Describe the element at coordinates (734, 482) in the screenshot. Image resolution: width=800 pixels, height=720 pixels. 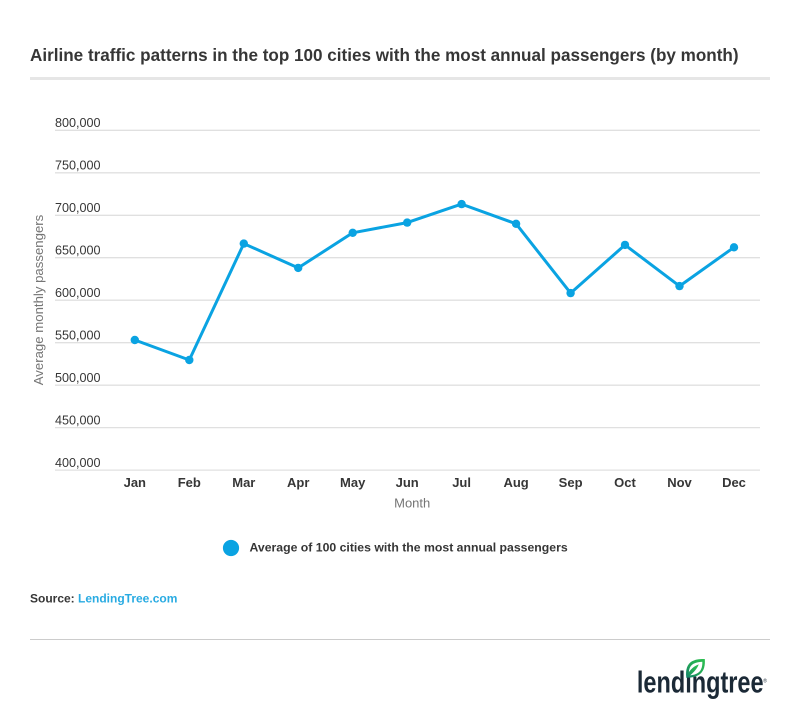
I see `svg-text: Dec` at that location.